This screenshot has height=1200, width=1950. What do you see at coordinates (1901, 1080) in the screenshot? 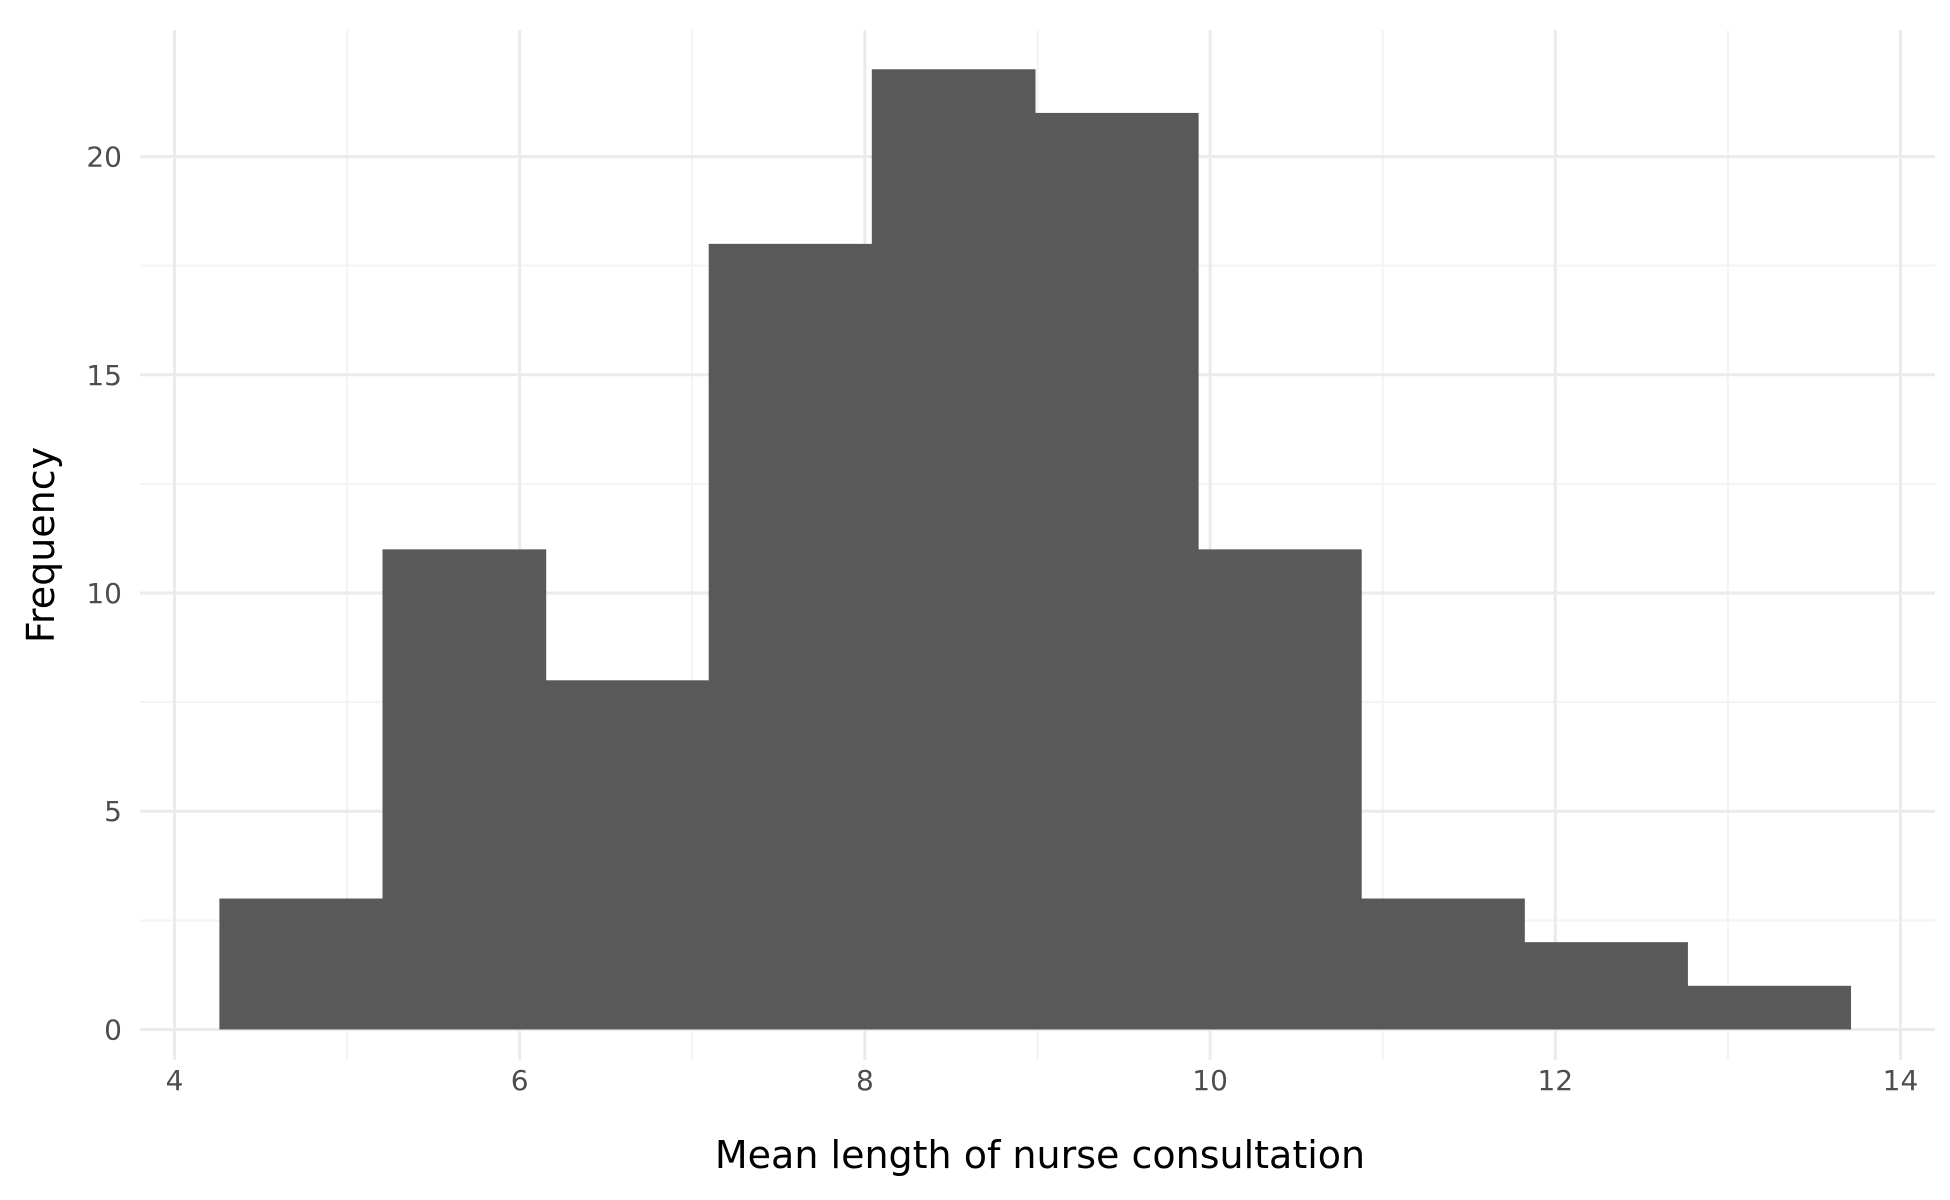
I see `x-tick-label: 14` at bounding box center [1901, 1080].